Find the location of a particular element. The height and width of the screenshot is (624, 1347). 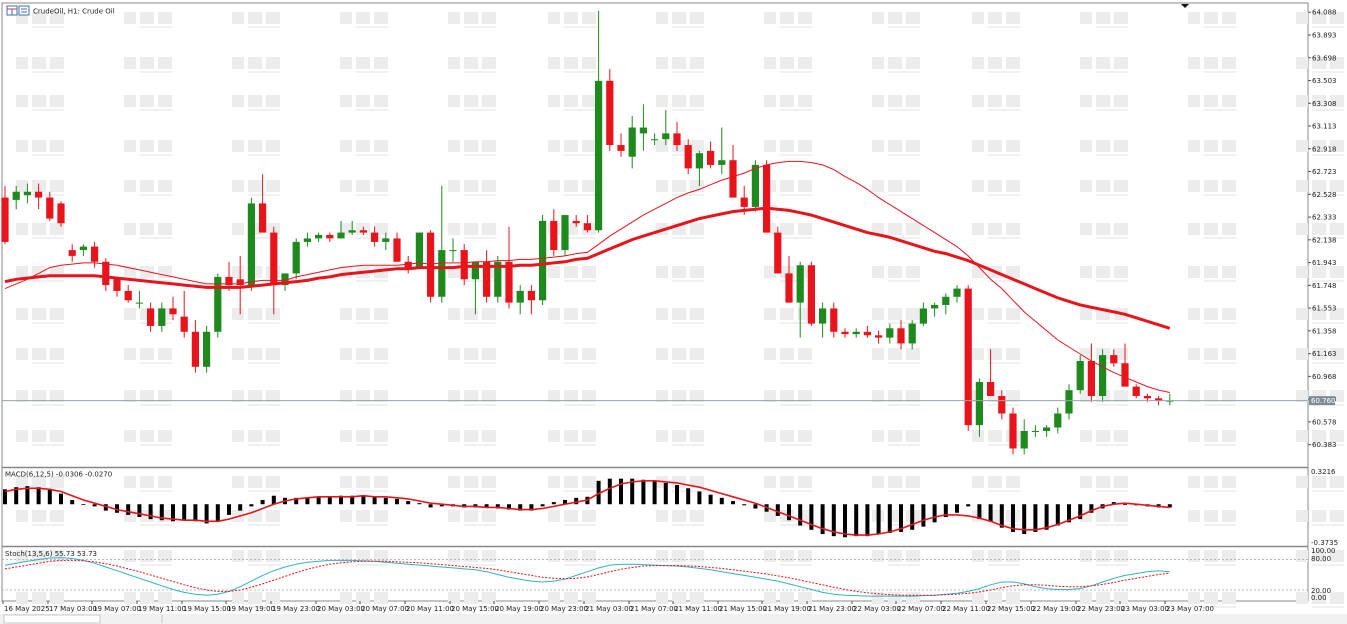

chart-tab is located at coordinates (52, 619).